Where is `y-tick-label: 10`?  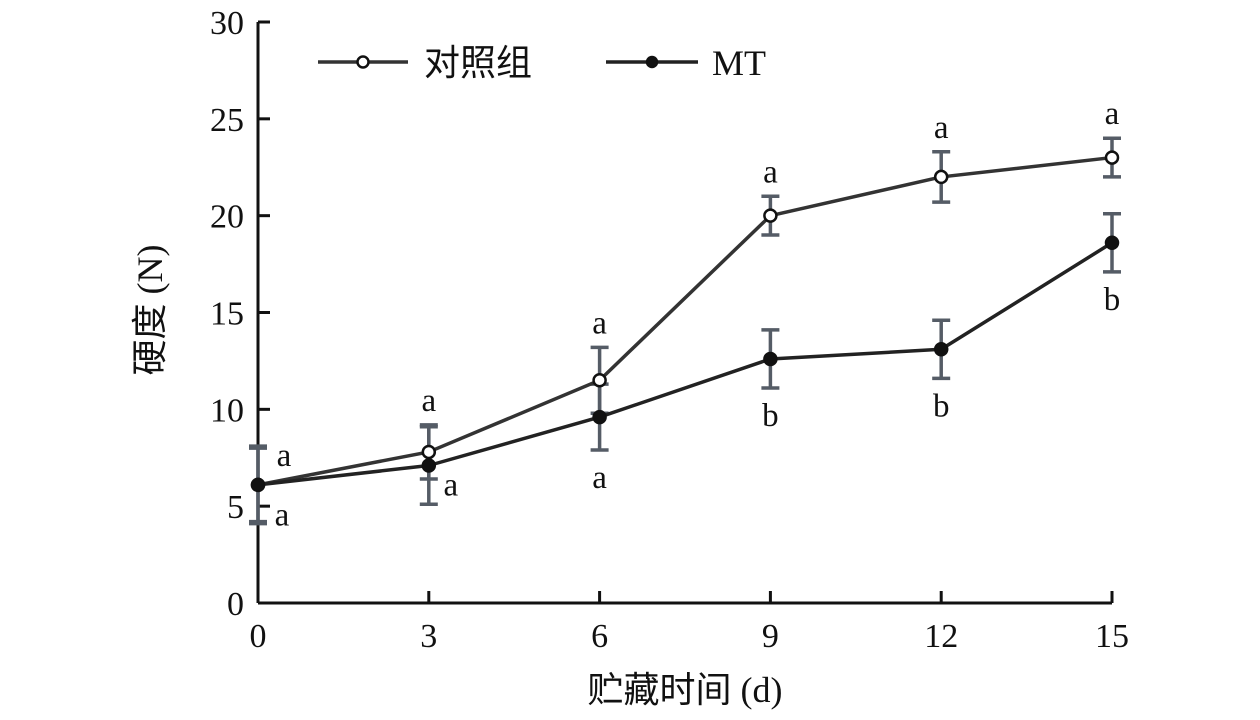 y-tick-label: 10 is located at coordinates (227, 410).